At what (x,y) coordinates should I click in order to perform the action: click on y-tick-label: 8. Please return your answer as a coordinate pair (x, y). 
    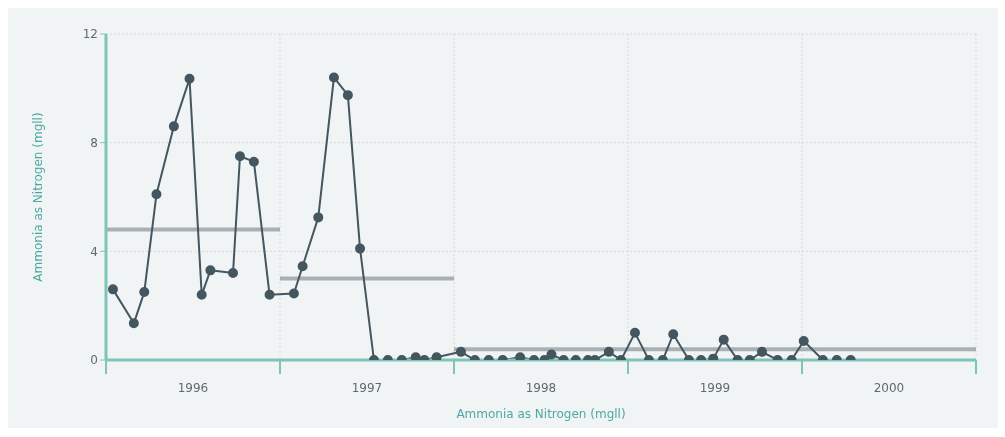
    Looking at the image, I should click on (94, 142).